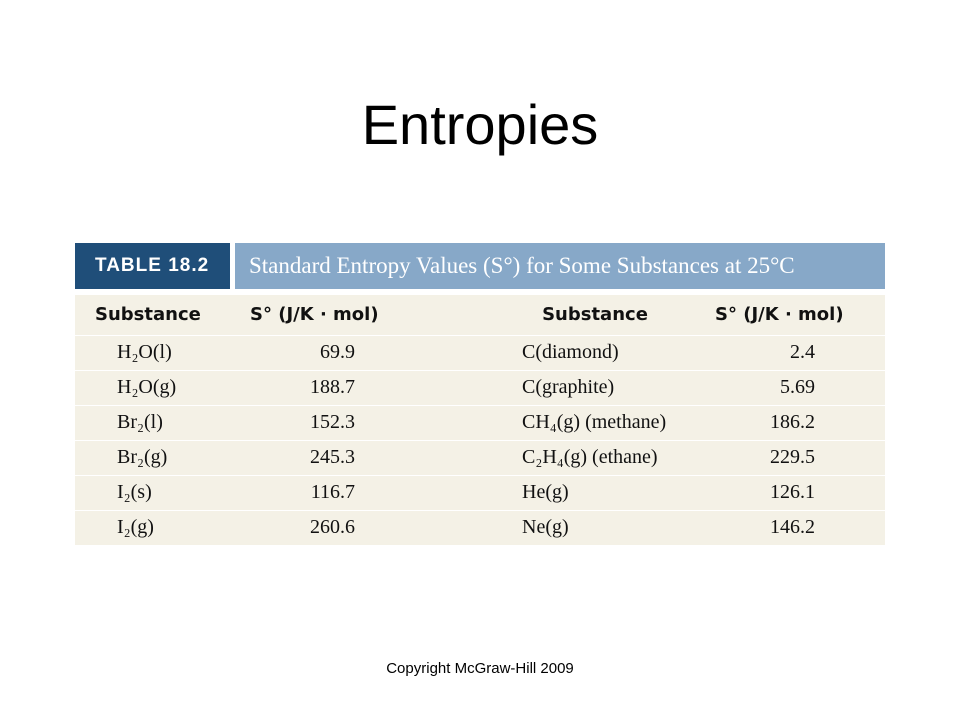  Describe the element at coordinates (545, 527) in the screenshot. I see `substance: Ne(g)` at that location.